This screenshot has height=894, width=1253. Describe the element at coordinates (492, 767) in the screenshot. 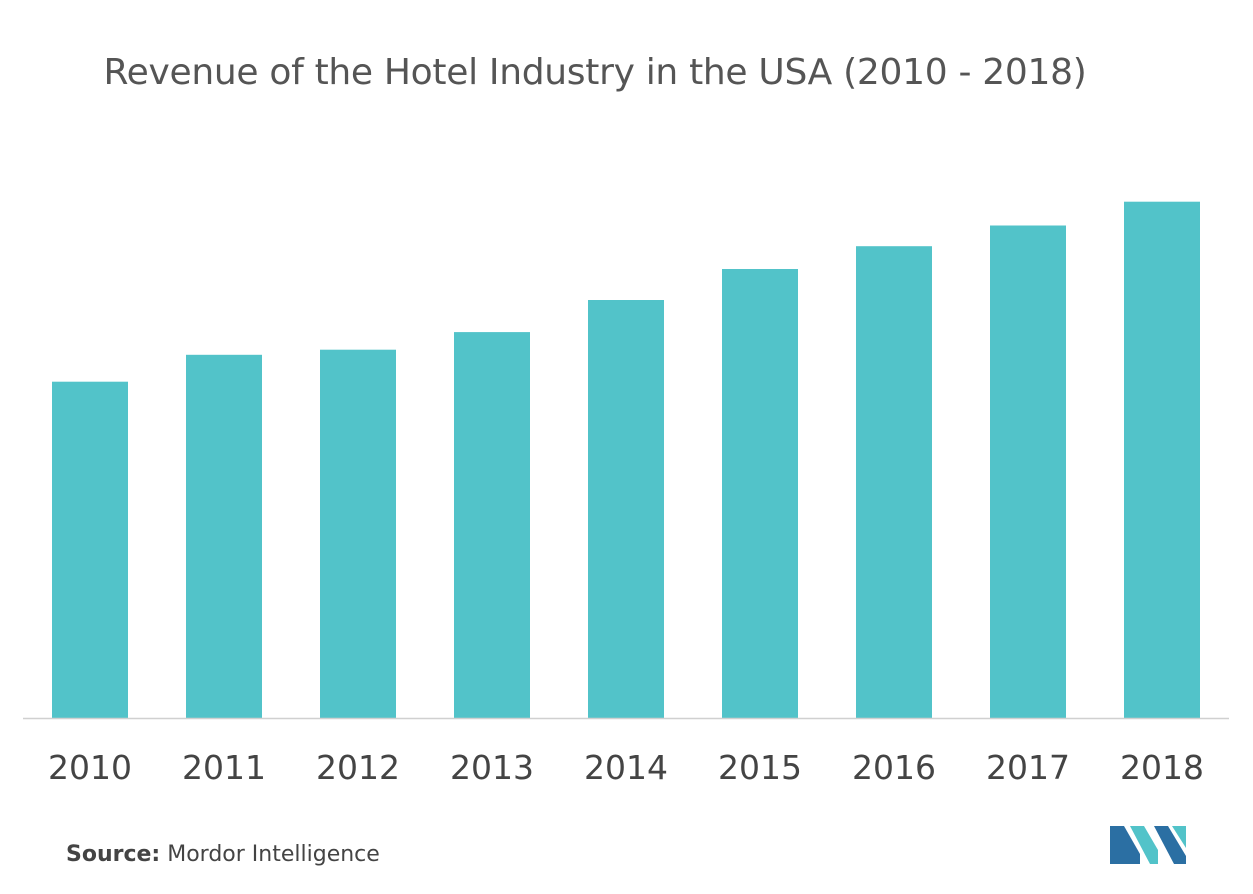

I see `x-tick-label-2013: 2013` at that location.